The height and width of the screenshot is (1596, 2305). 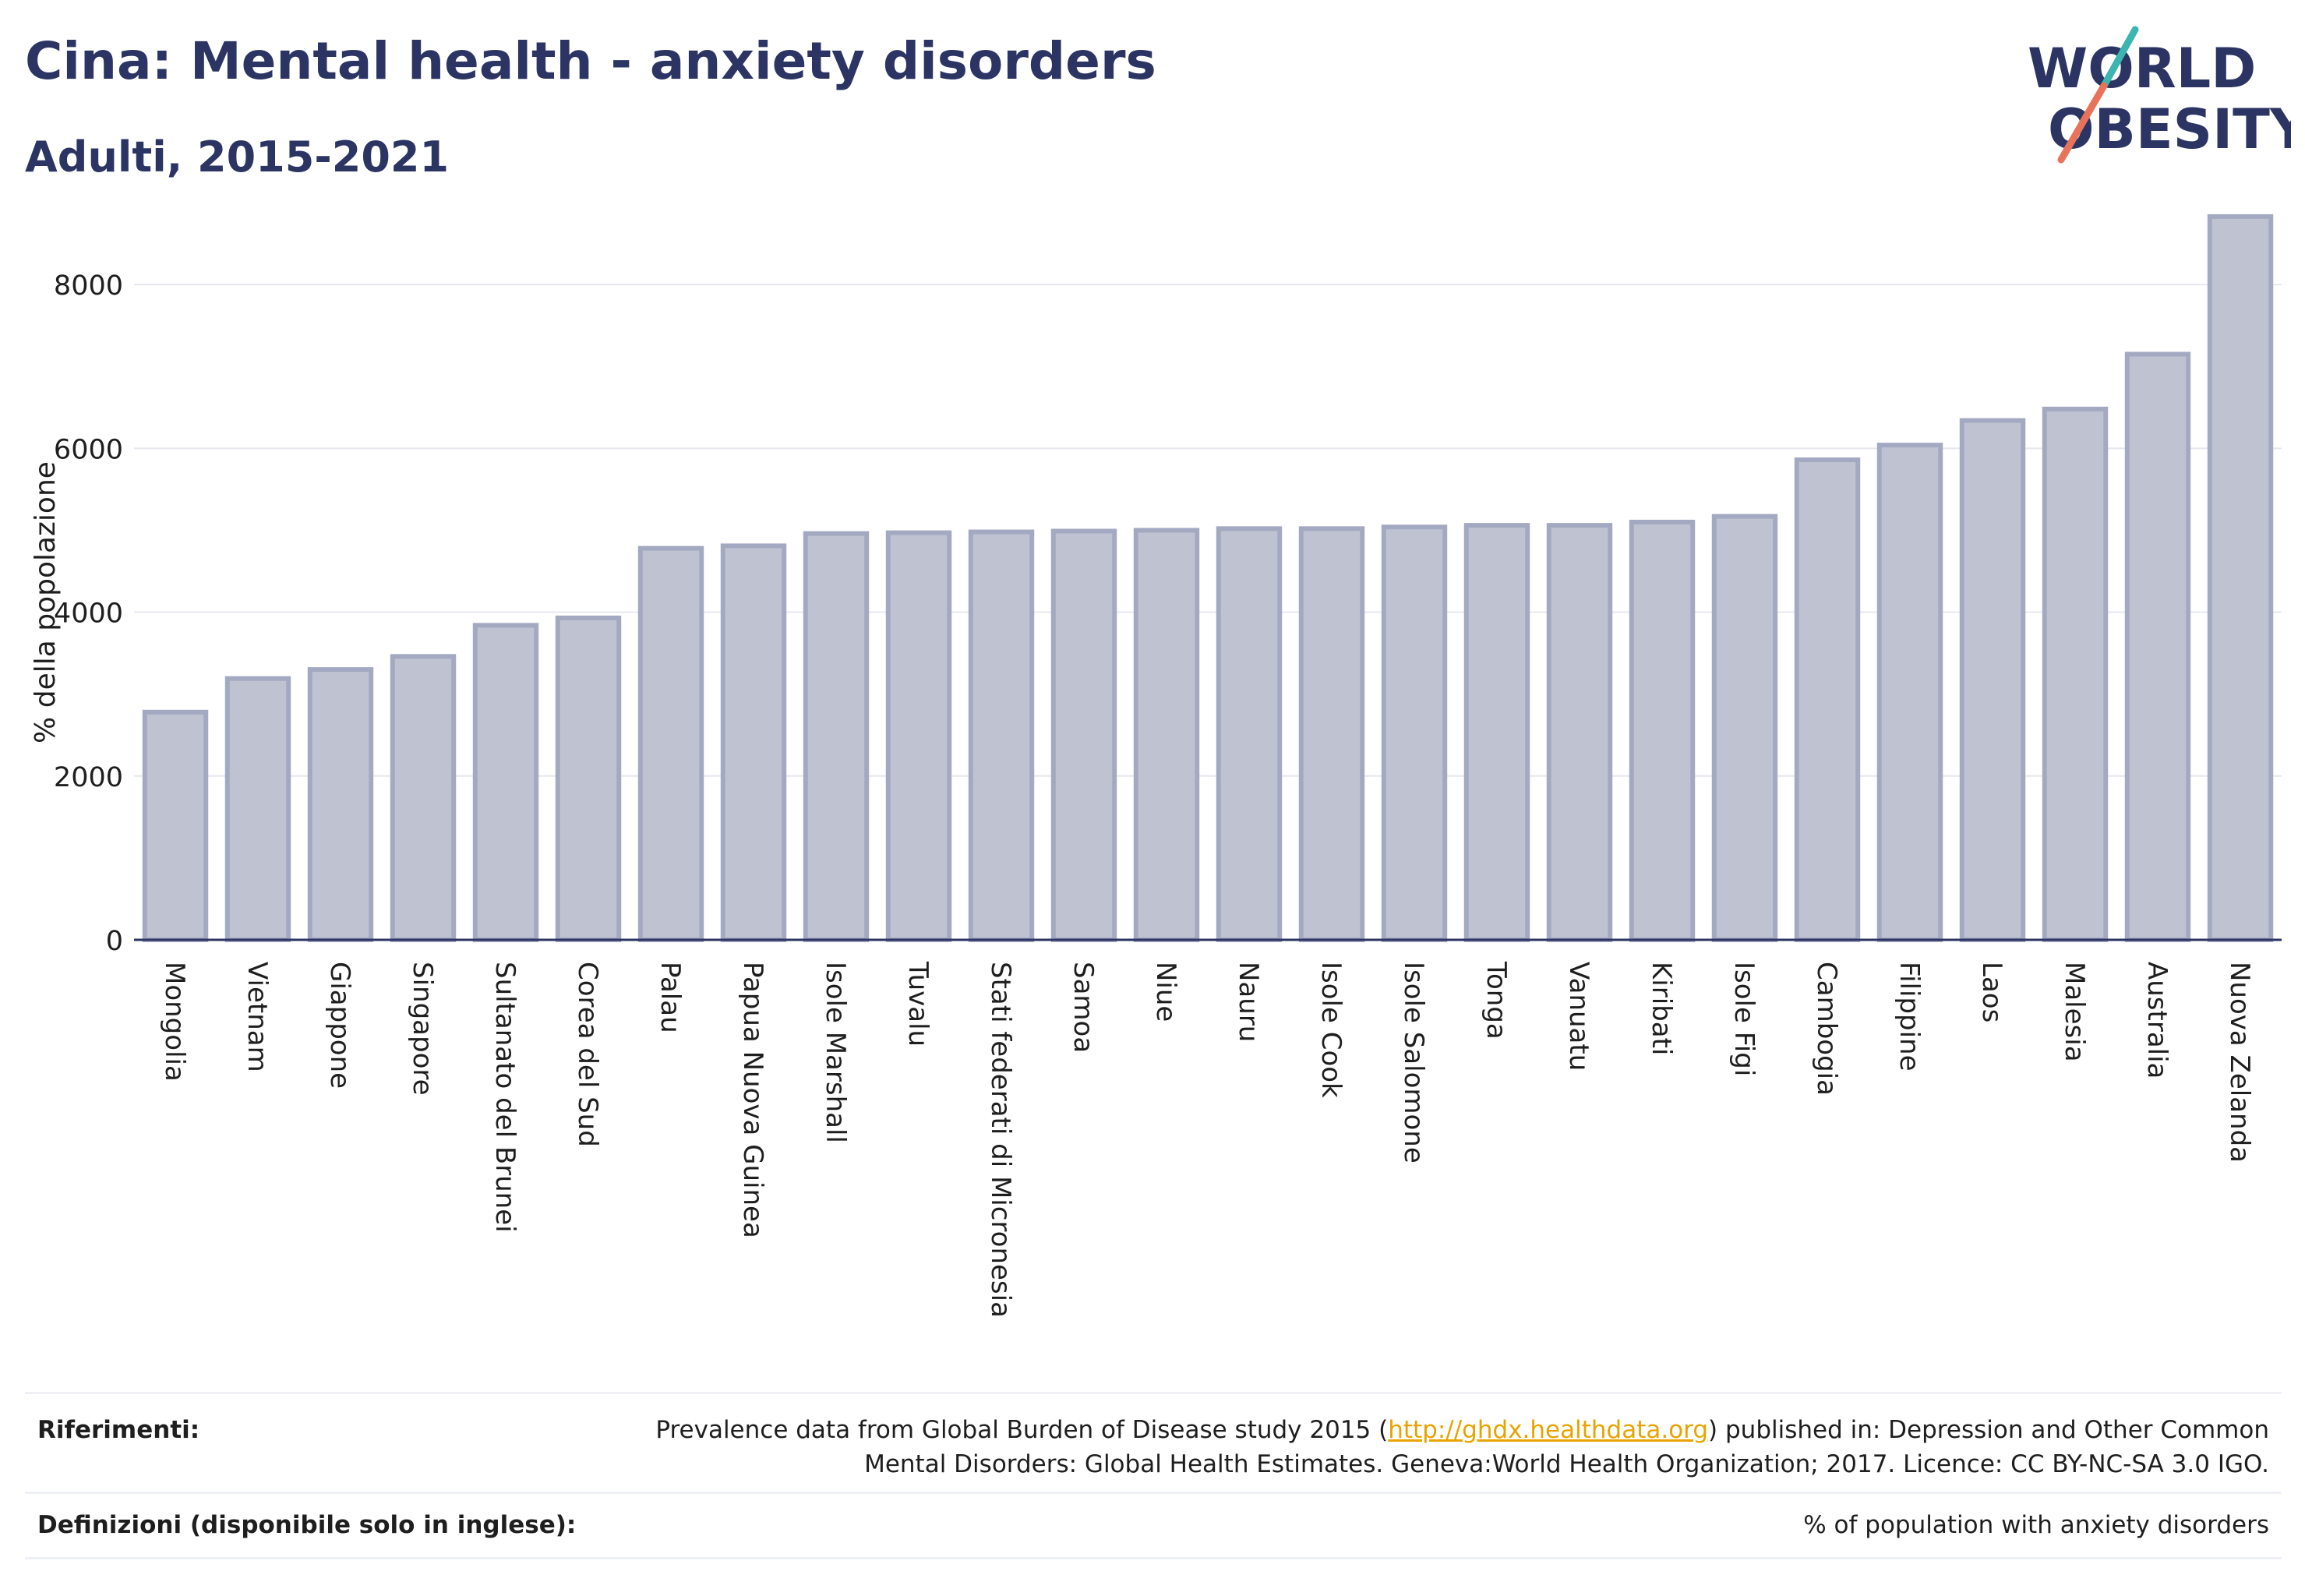 I want to click on x-tick-label: Isole Cook, so click(x=1331, y=1030).